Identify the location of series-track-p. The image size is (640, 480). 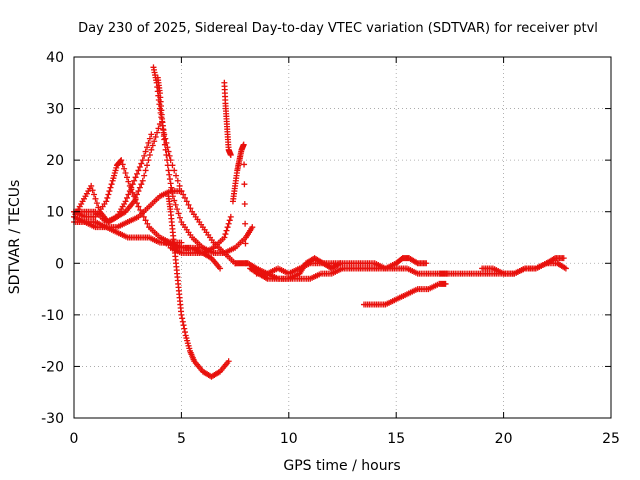
(404, 294).